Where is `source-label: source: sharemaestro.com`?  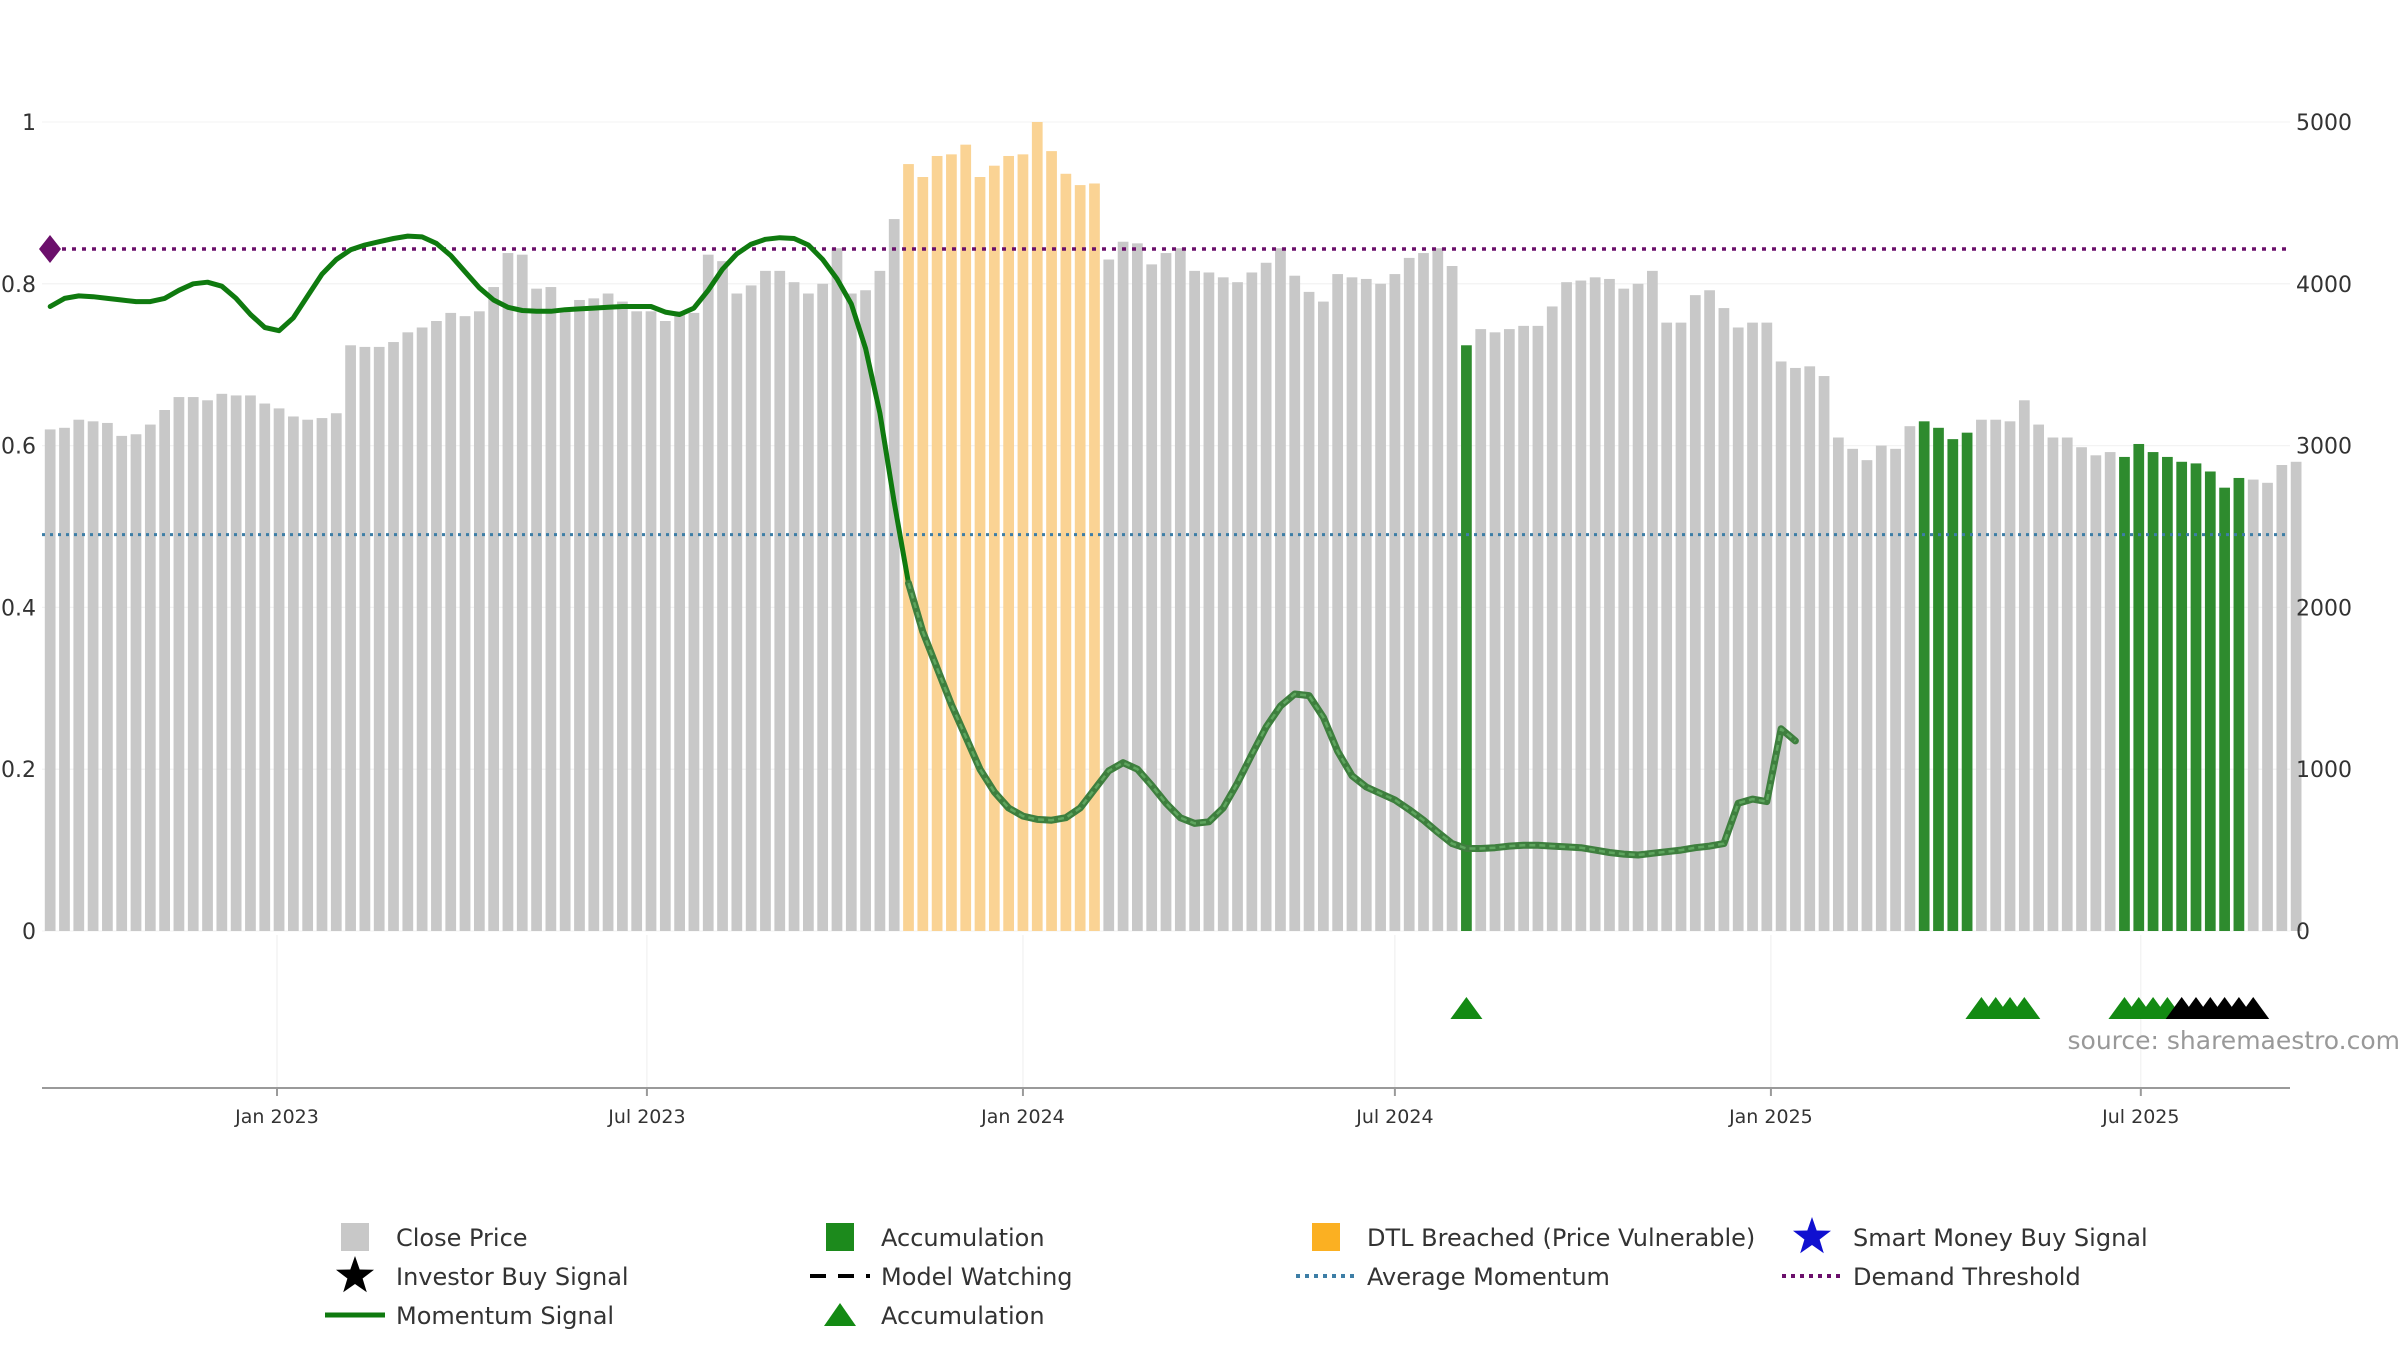 source-label: source: sharemaestro.com is located at coordinates (2234, 1040).